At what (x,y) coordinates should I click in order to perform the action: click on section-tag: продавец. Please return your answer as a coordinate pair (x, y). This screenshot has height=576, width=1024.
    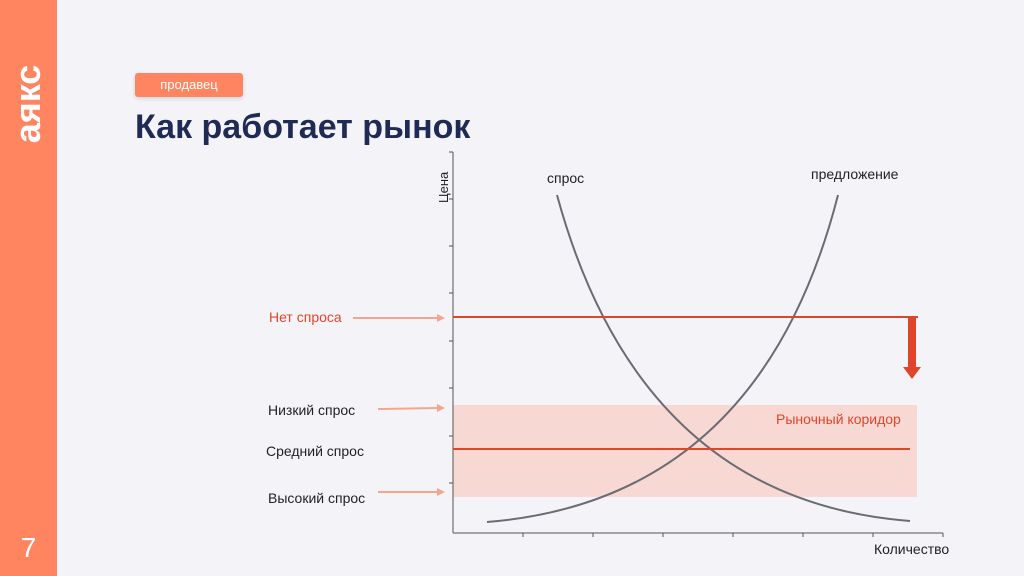
    Looking at the image, I should click on (189, 85).